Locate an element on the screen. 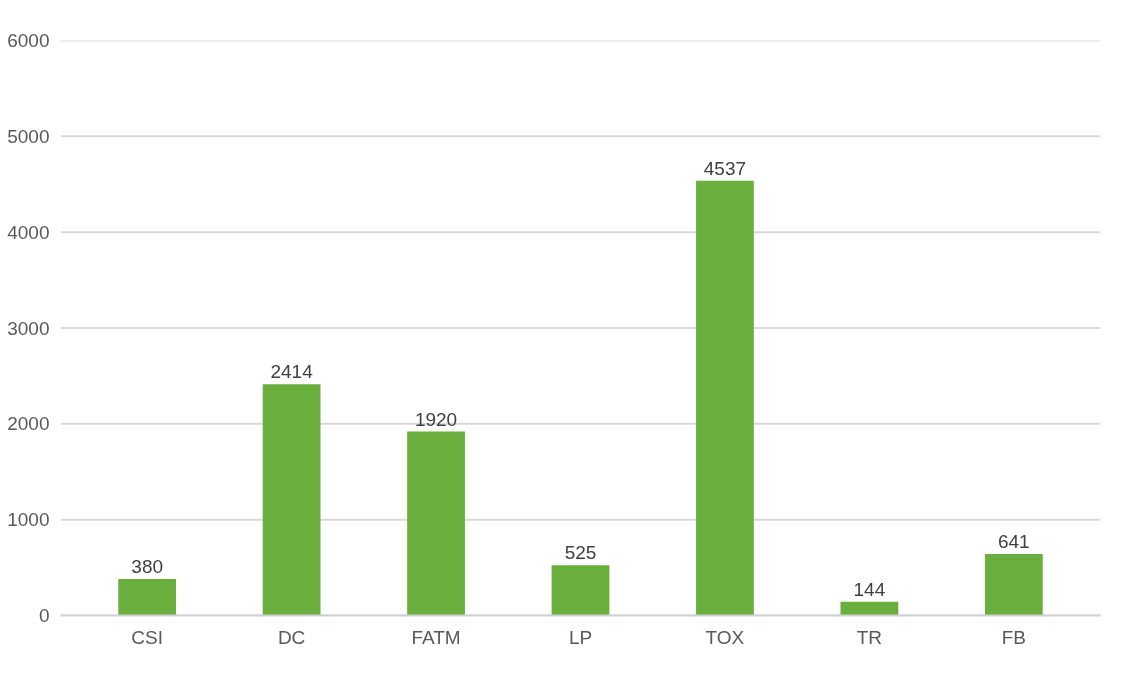 The image size is (1147, 673). y-tick-label: 2000 is located at coordinates (28, 424).